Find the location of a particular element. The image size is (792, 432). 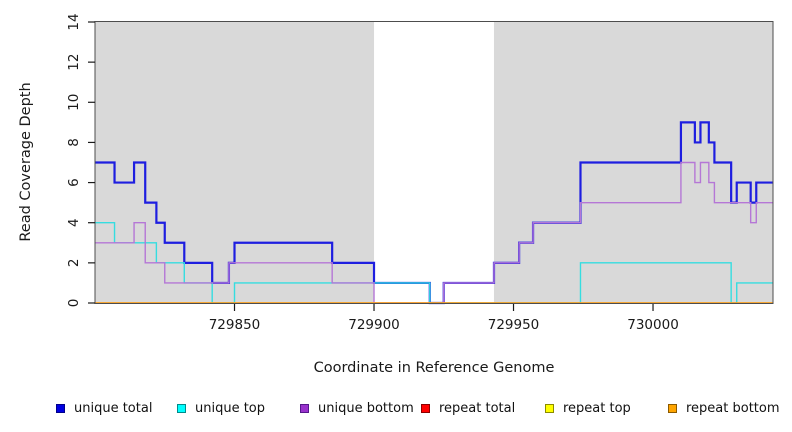

legend-item-unique-top: unique top is located at coordinates (221, 408).